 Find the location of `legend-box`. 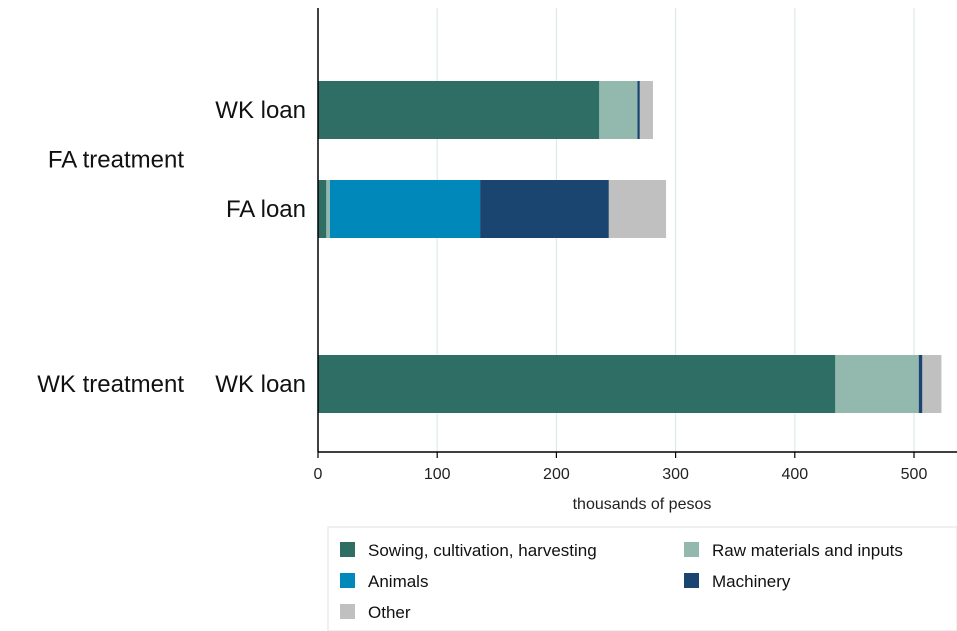

legend-box is located at coordinates (642, 578).